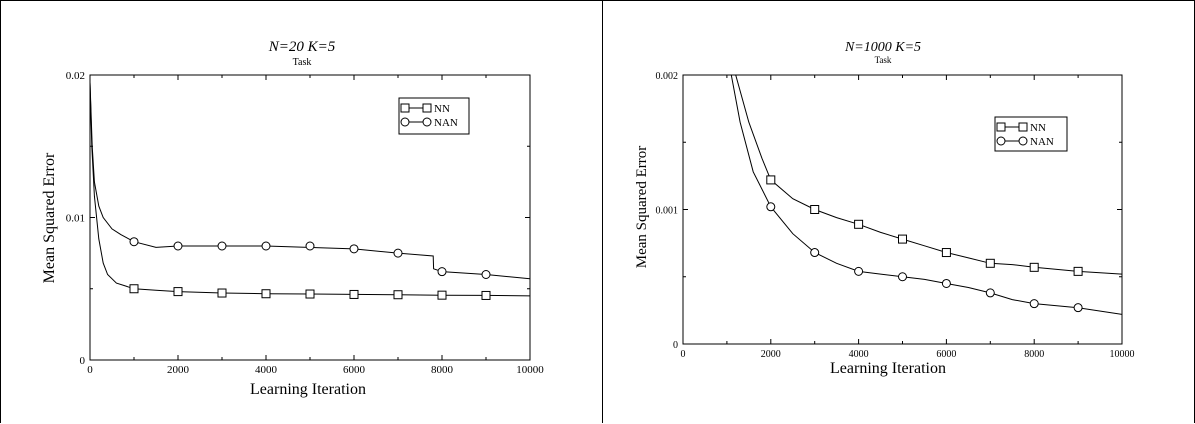 The width and height of the screenshot is (1195, 424). Describe the element at coordinates (667, 76) in the screenshot. I see `y-tick-label: 0.002` at that location.